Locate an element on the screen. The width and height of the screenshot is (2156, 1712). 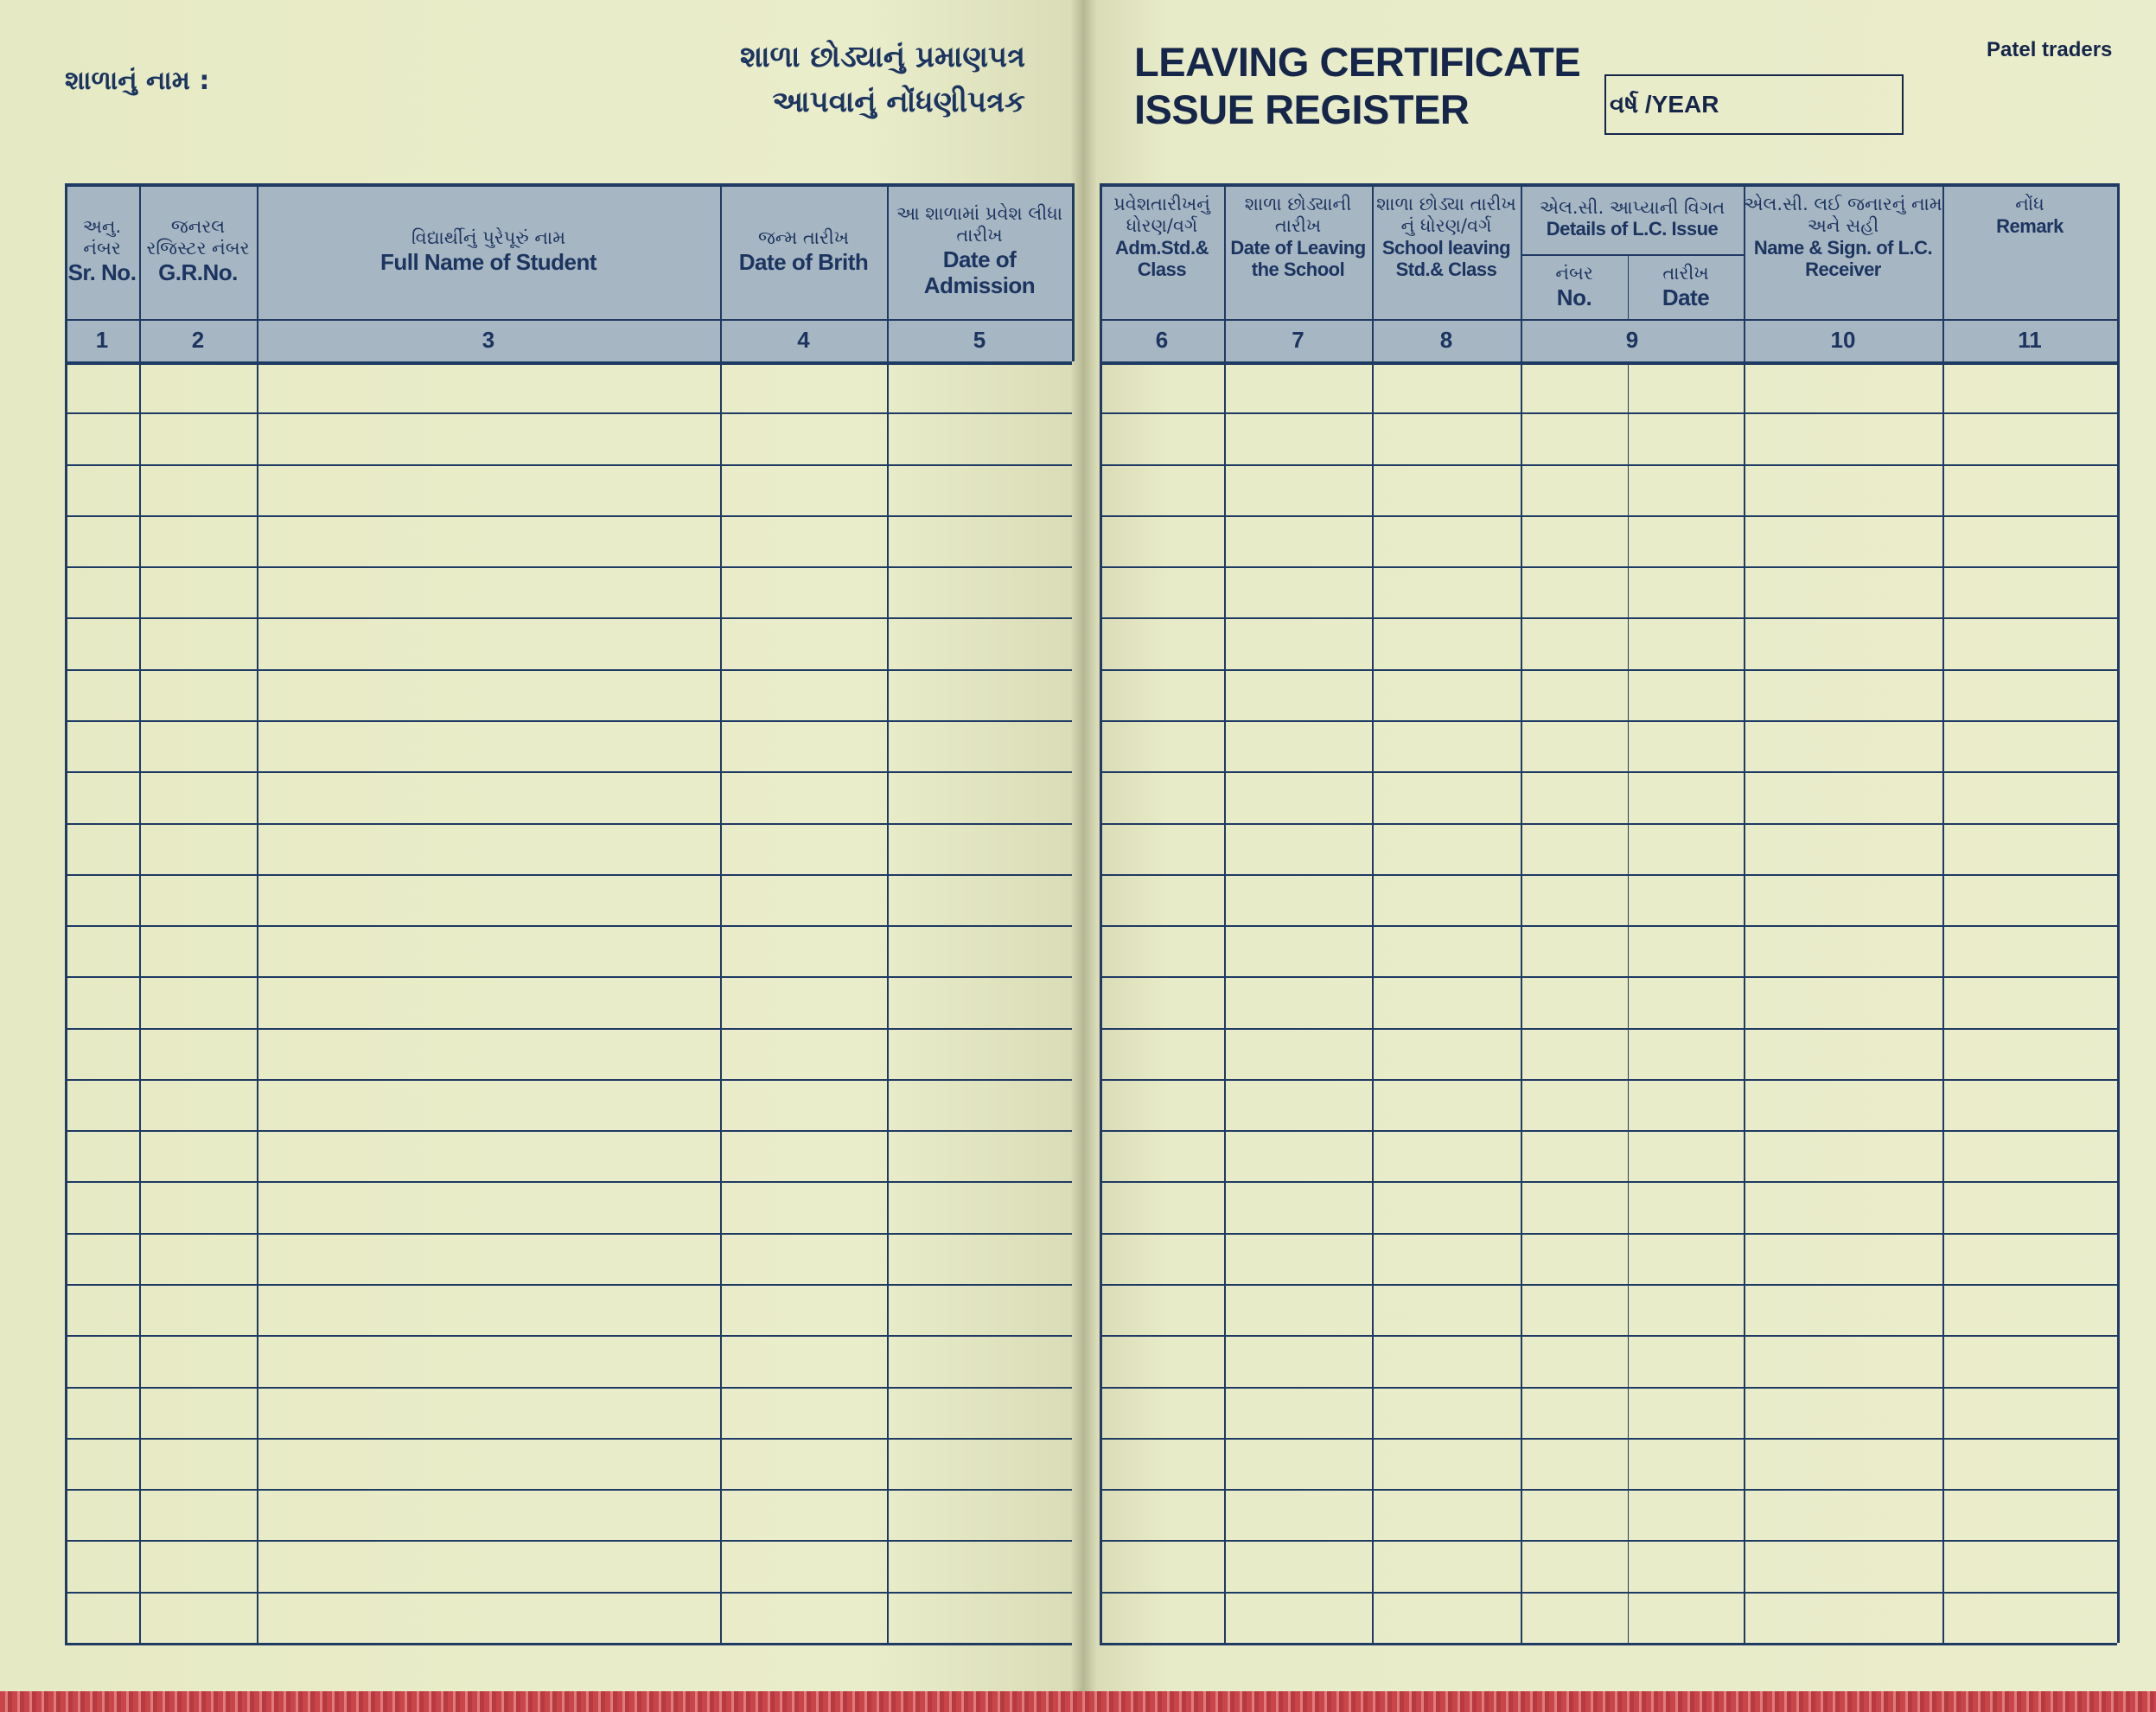
title-gujarati-line1: શાળા છોડ્યાનું પ્રમાણપત્ર is located at coordinates (882, 57).